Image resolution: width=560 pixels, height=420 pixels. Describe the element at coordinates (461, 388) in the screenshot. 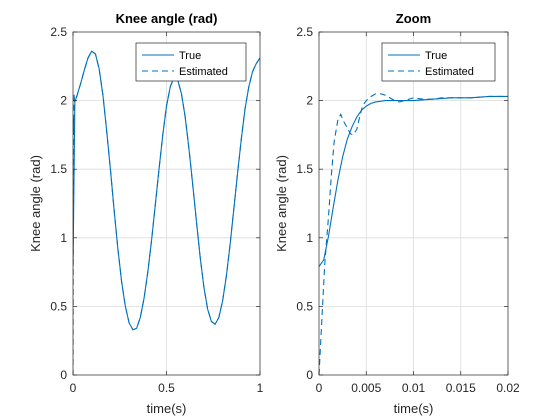

I see `x-tick-label: 0.015` at that location.